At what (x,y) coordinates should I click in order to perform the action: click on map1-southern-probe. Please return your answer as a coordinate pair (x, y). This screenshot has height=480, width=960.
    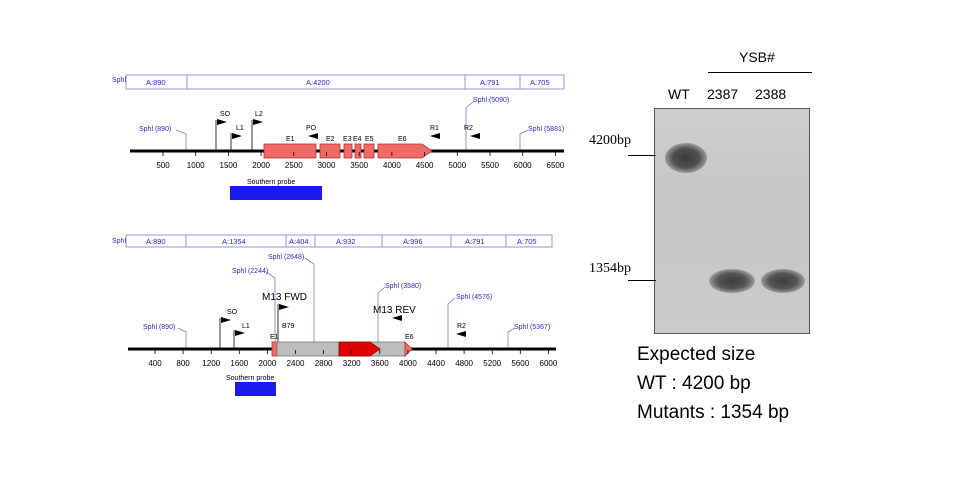
    Looking at the image, I should click on (276, 193).